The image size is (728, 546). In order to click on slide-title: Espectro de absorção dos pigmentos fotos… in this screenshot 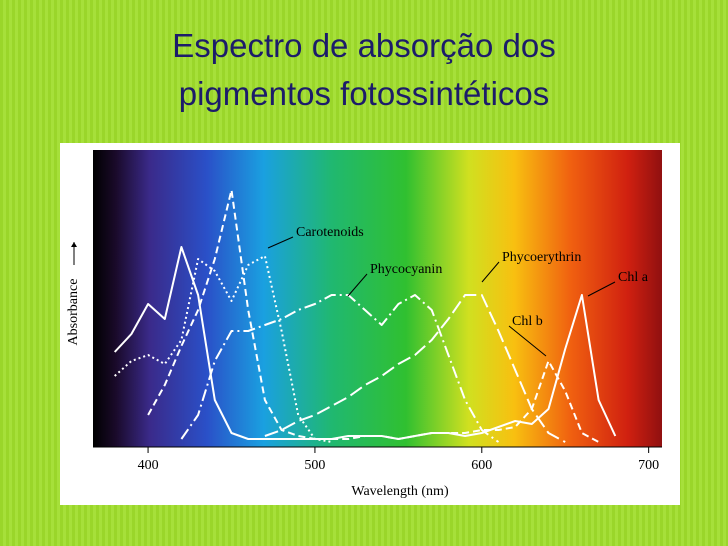, I will do `click(364, 69)`.